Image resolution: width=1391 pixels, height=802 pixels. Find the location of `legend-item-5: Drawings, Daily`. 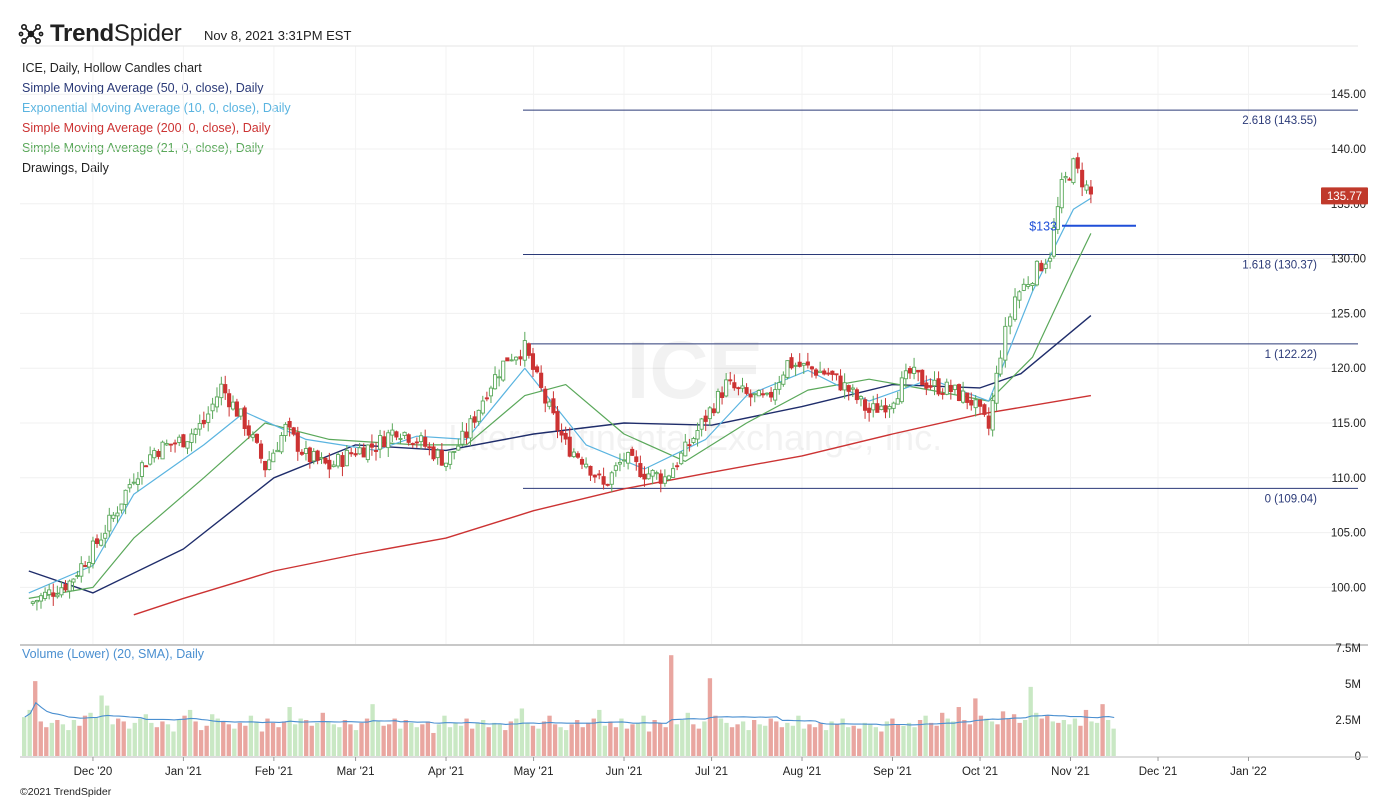

legend-item-5: Drawings, Daily is located at coordinates (65, 168).